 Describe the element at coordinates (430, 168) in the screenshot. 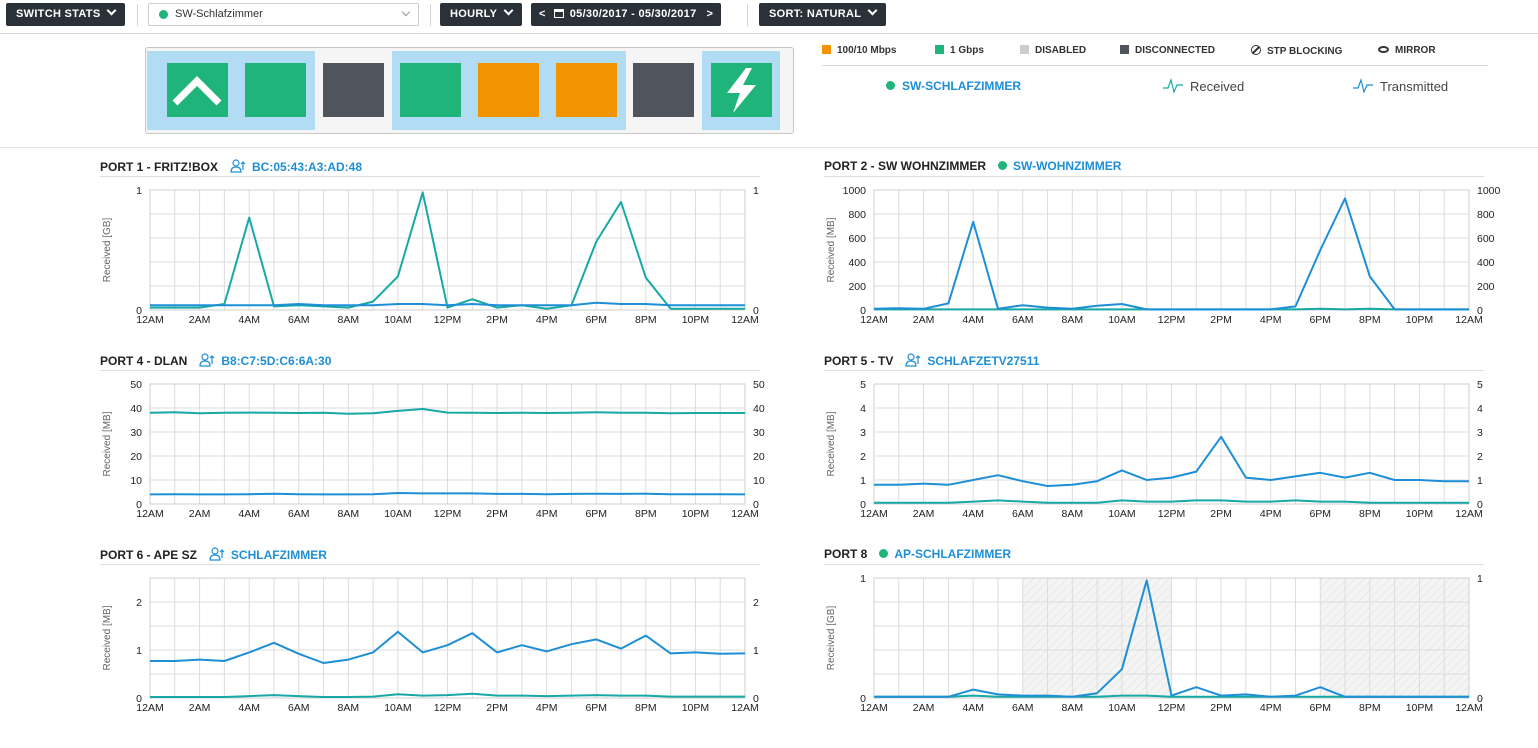

I see `chart-header: PORT 1 - FRITZ!BOX BC:05:43:A3:AD:48` at that location.